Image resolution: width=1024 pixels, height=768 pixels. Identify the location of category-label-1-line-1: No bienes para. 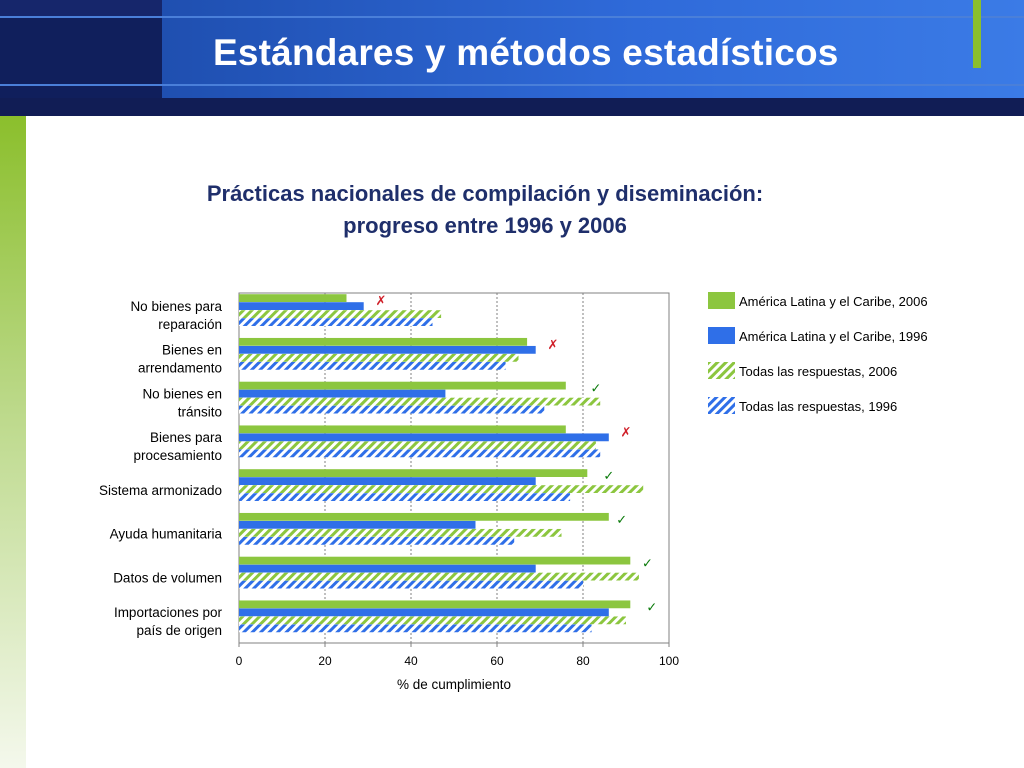
(176, 306).